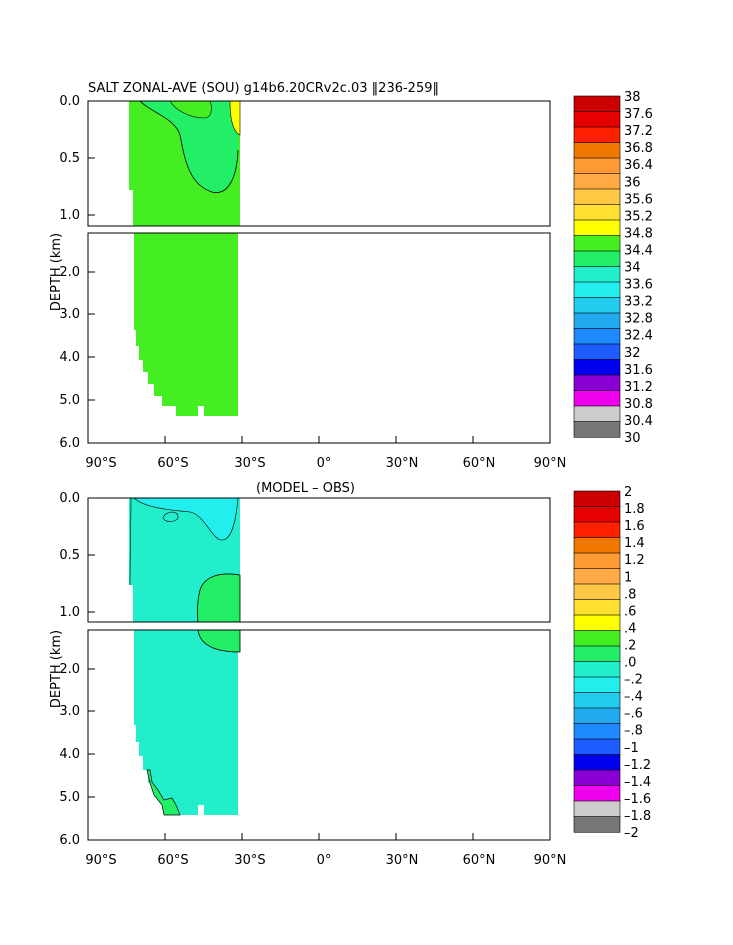  Describe the element at coordinates (637, 799) in the screenshot. I see `colorbar-label: –1.6` at that location.